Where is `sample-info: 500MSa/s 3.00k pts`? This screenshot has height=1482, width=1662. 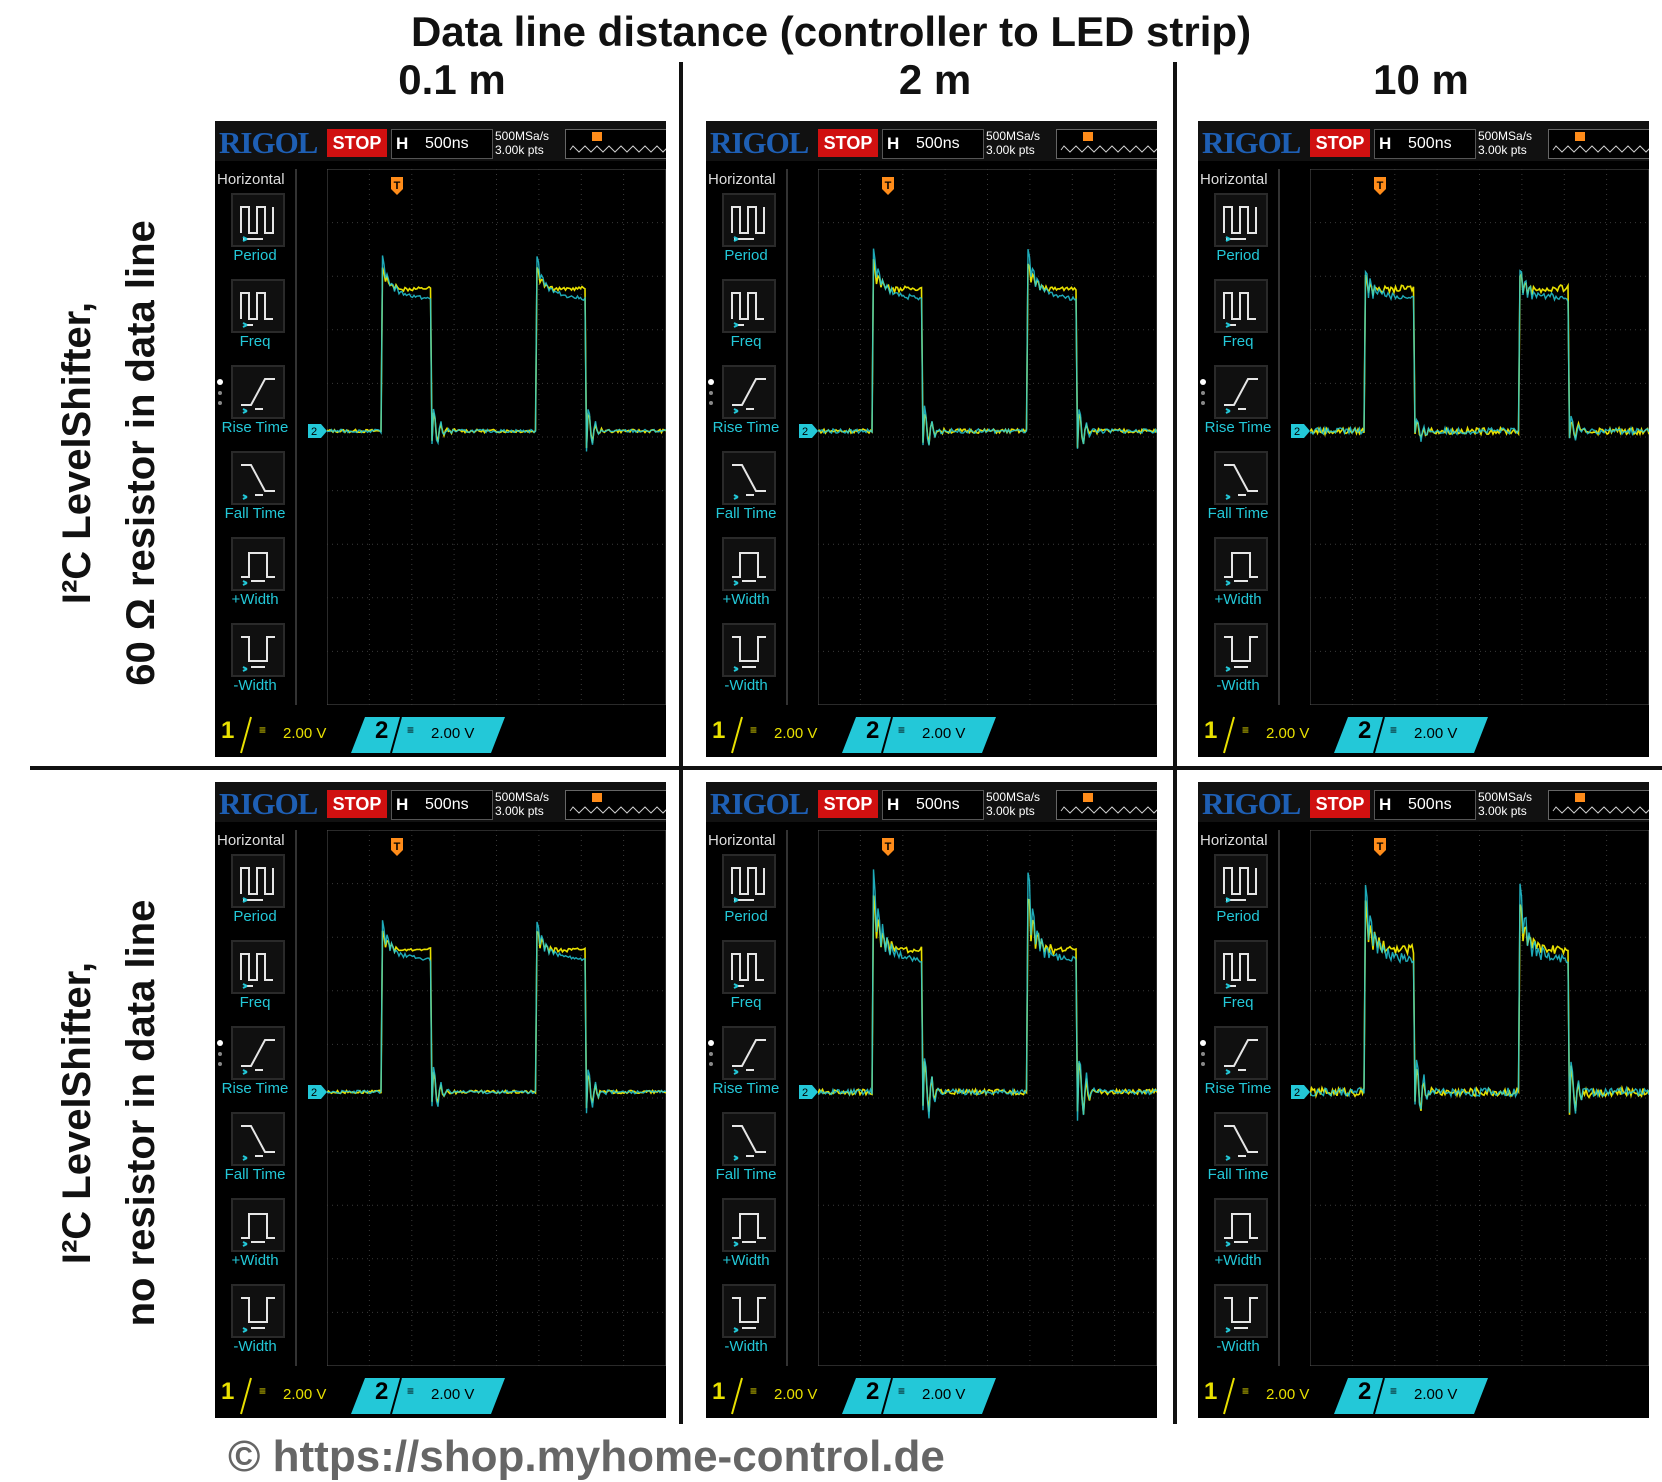
sample-info: 500MSa/s 3.00k pts is located at coordinates (1013, 143).